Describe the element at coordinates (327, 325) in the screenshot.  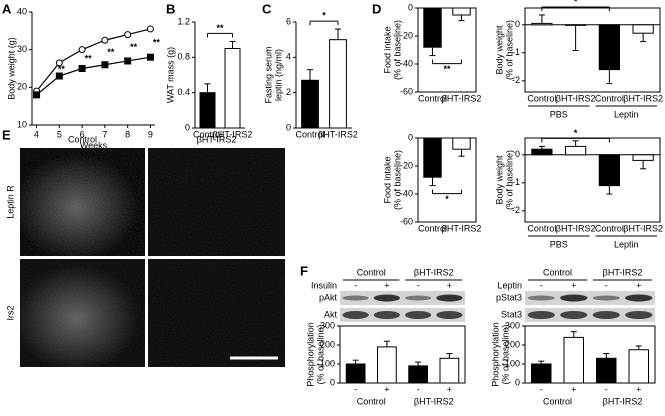
I see `y-tick-label: 300` at that location.